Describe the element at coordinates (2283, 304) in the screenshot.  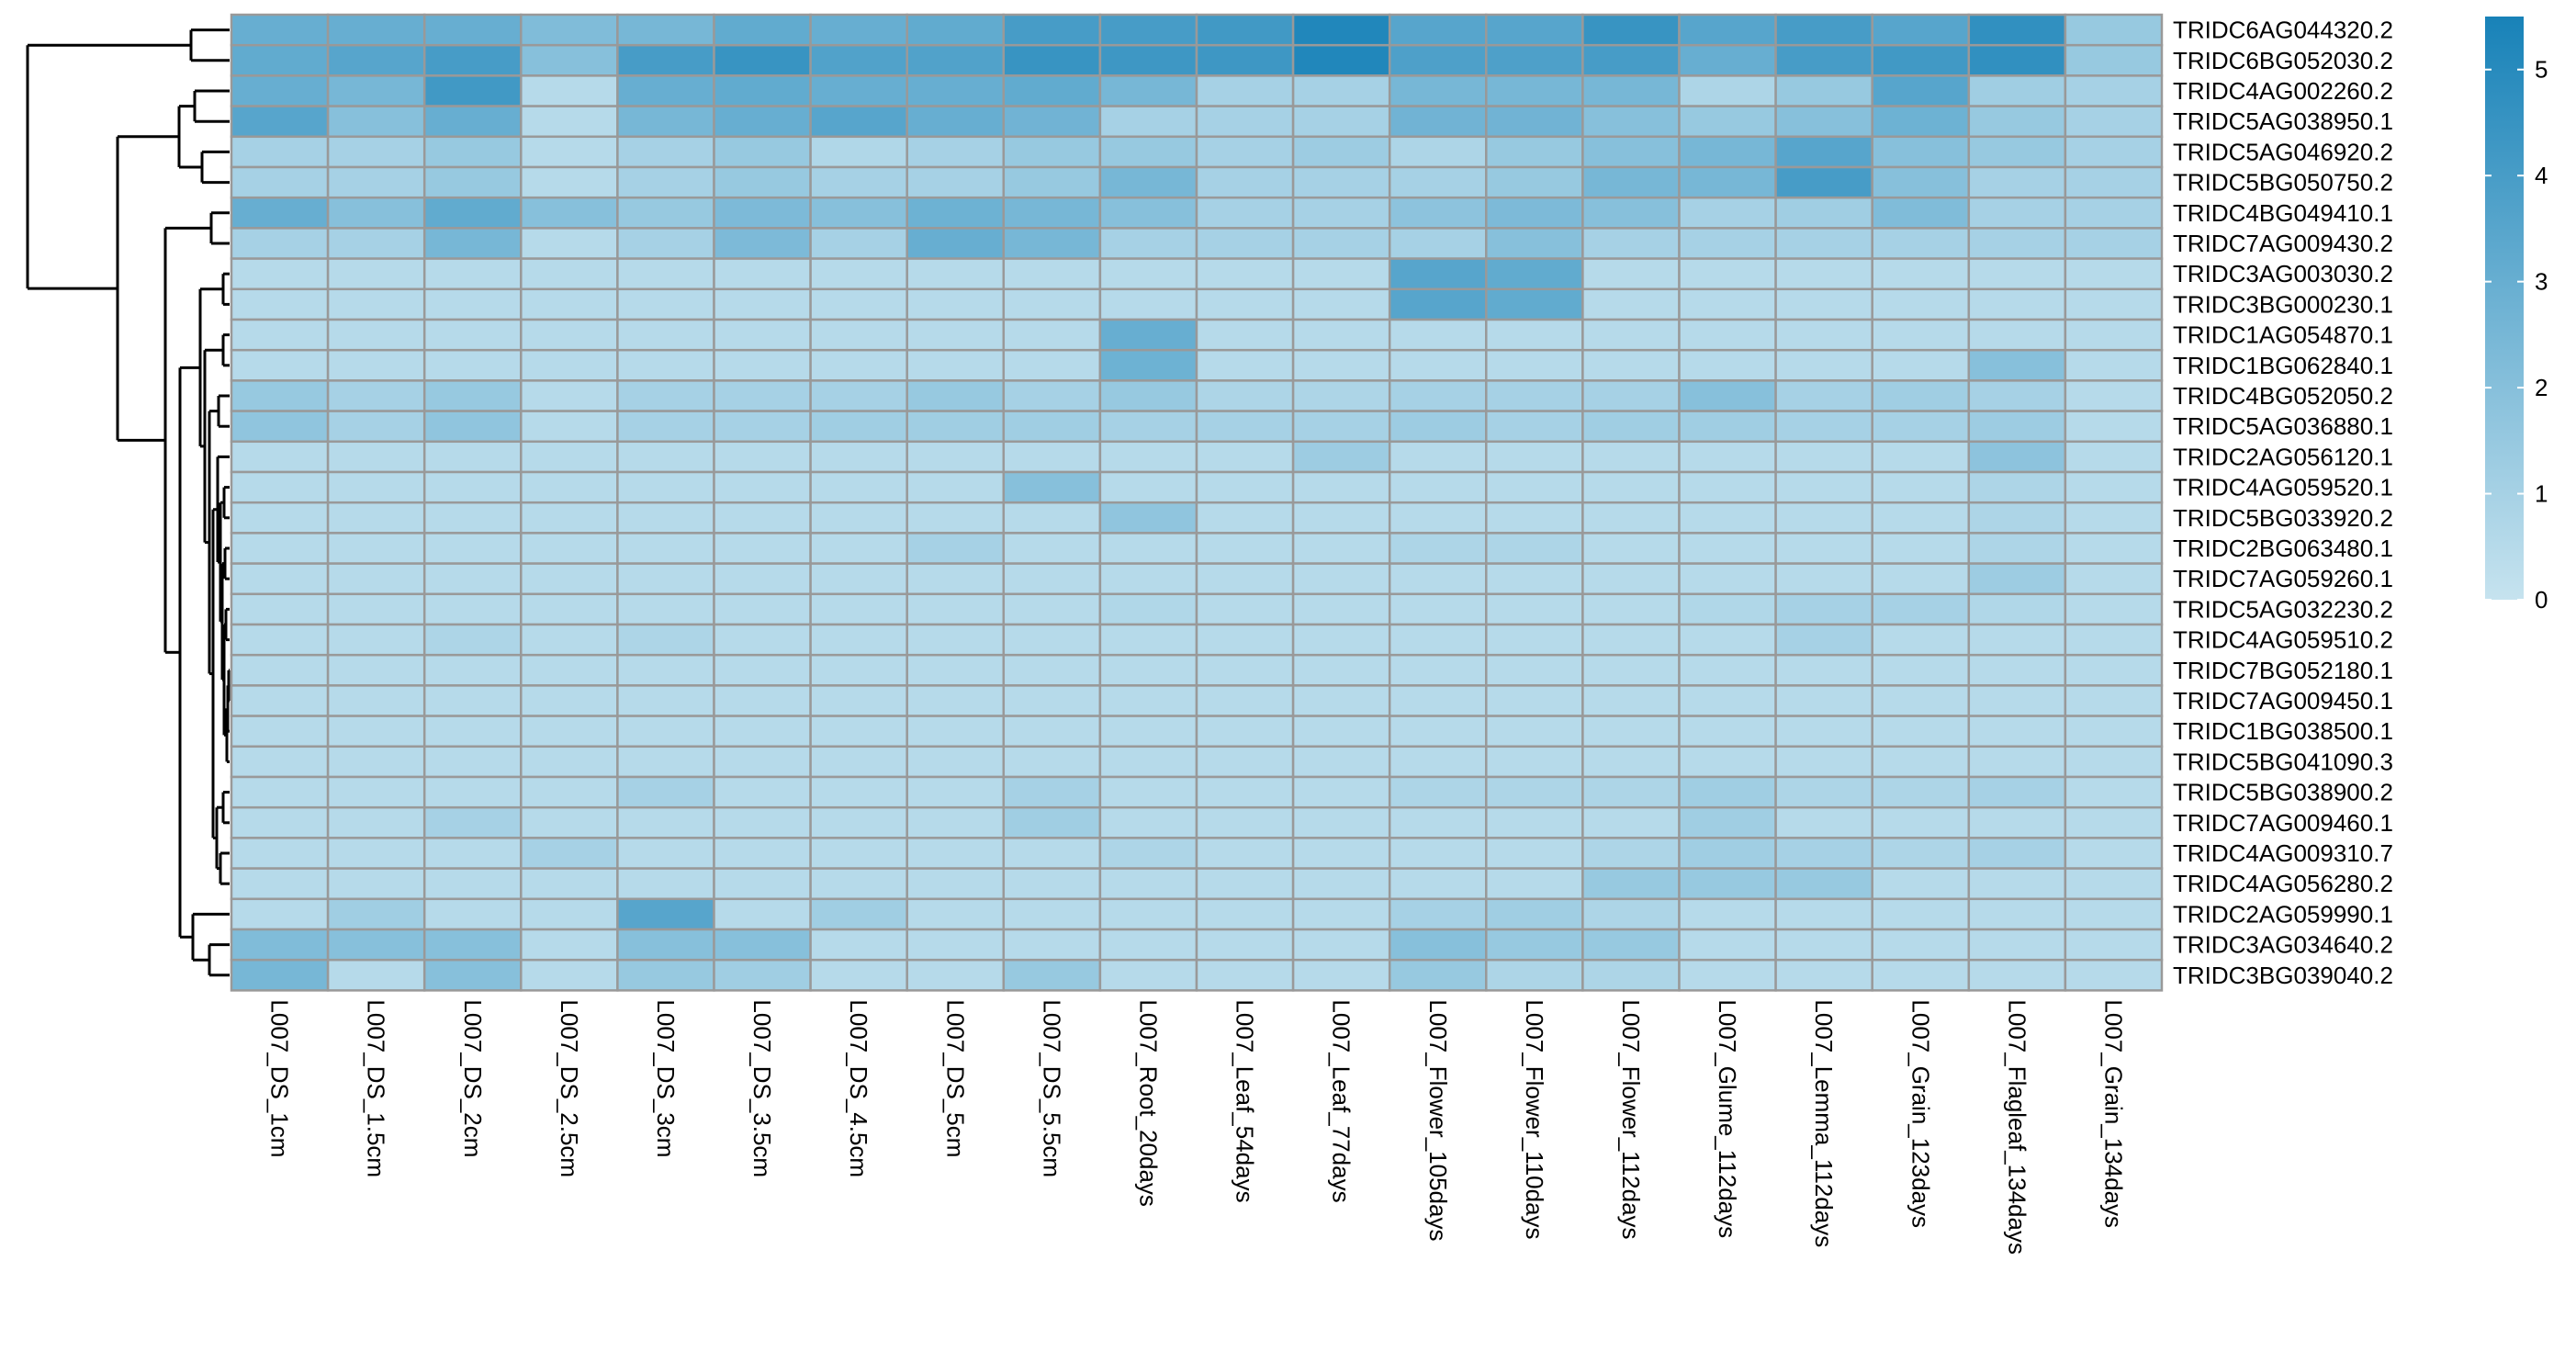
I see `row-label: TRIDC3BG000230.1` at that location.